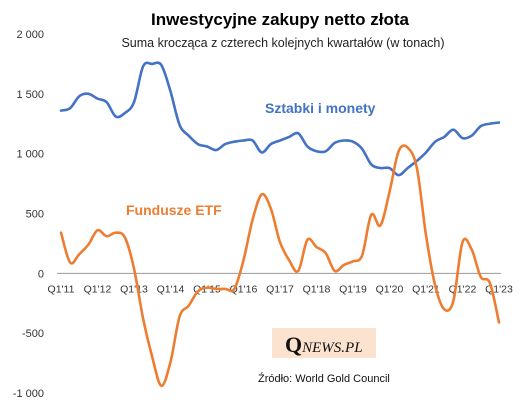 This screenshot has width=526, height=408. What do you see at coordinates (30, 35) in the screenshot?
I see `y-tick-label: 2 000` at bounding box center [30, 35].